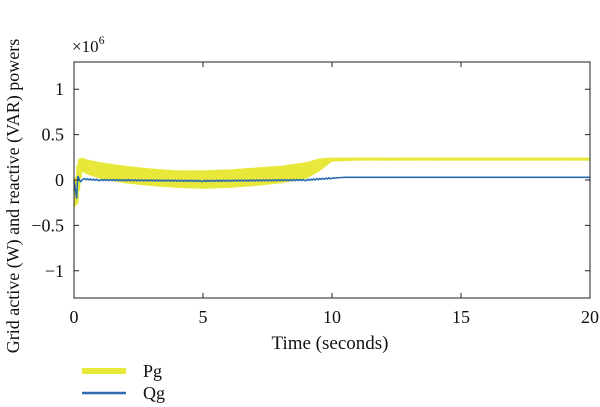  I want to click on plot-layer, so click(332, 182).